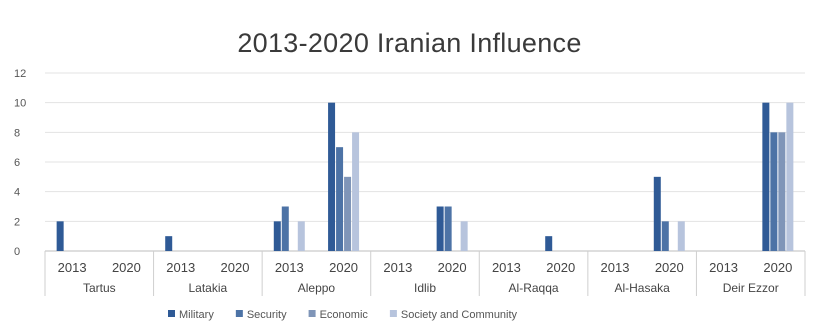 This screenshot has height=326, width=819. What do you see at coordinates (196, 315) in the screenshot?
I see `legend-label: Military` at bounding box center [196, 315].